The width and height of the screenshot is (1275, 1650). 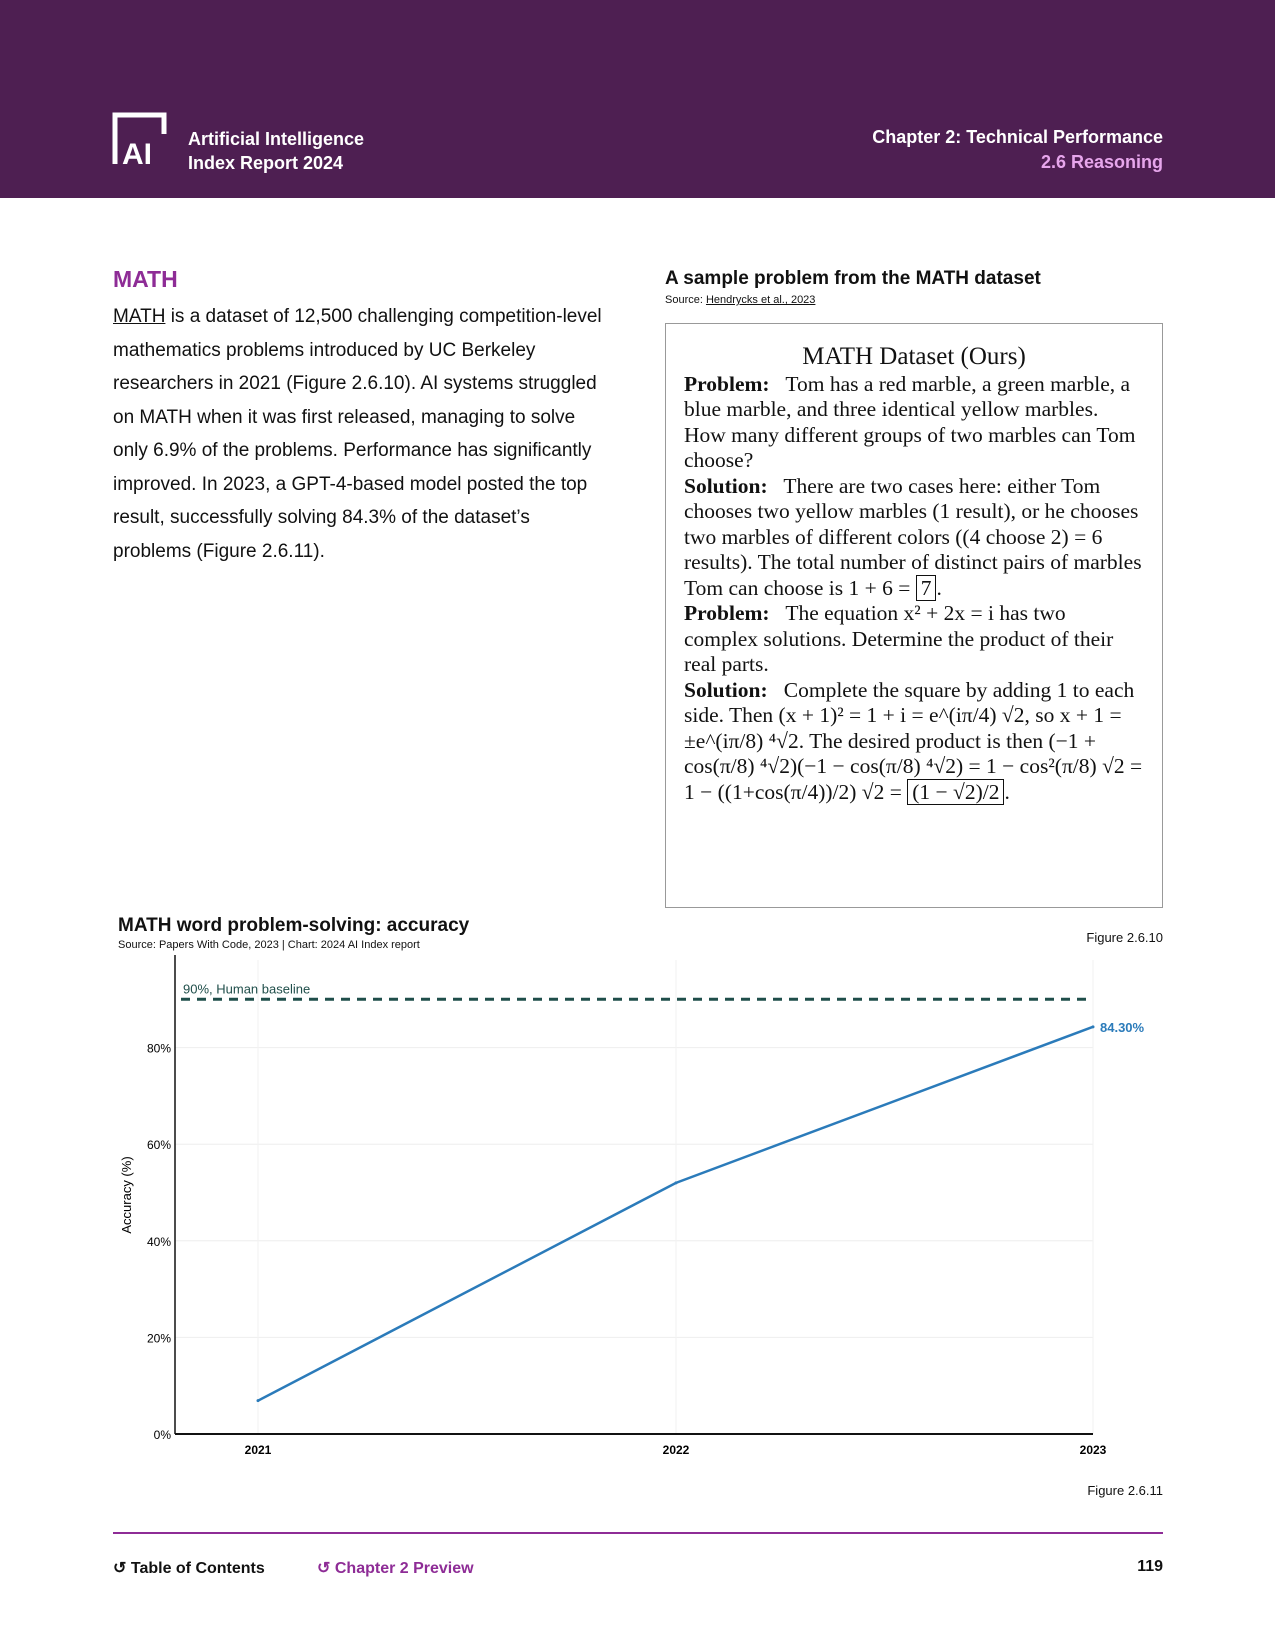 I want to click on page-number: 119, so click(x=1150, y=1566).